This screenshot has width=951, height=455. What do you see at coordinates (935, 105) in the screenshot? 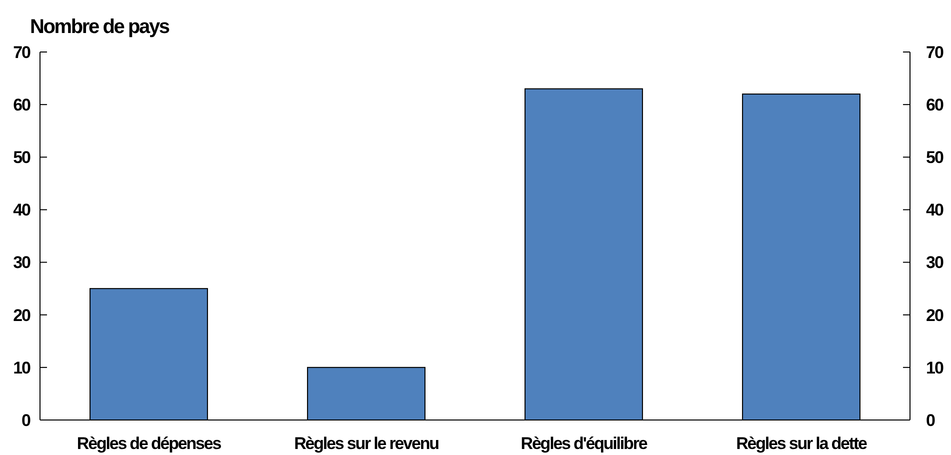
I see `y2-tick-label: 60` at bounding box center [935, 105].